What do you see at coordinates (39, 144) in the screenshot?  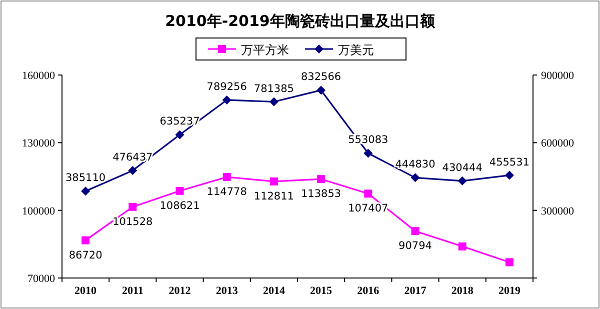 I see `y-tick-label: 130000` at bounding box center [39, 144].